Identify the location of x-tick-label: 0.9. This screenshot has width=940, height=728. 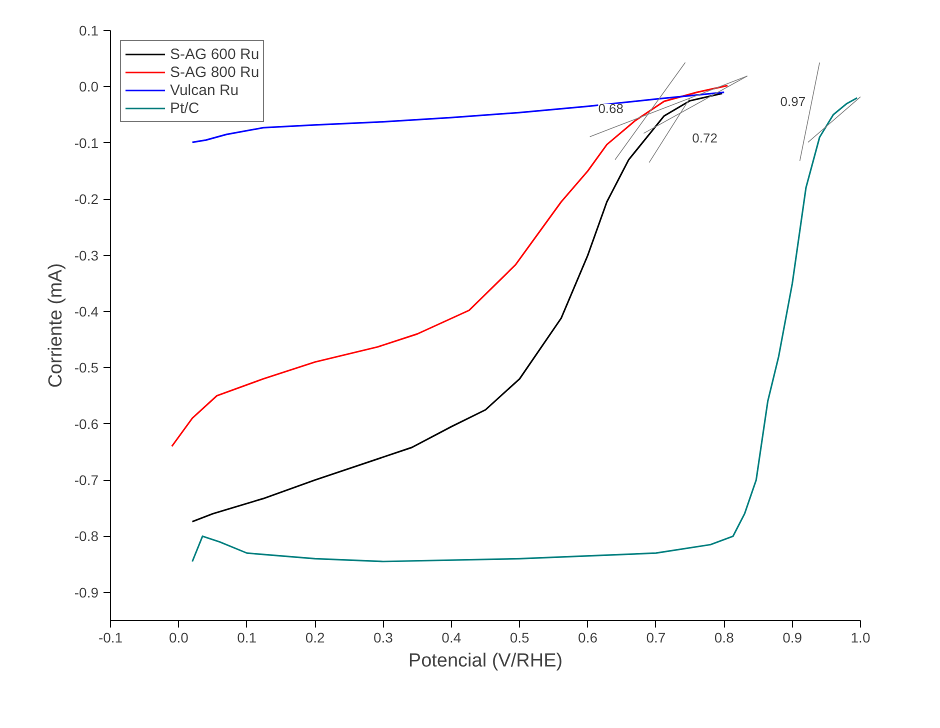
(792, 638).